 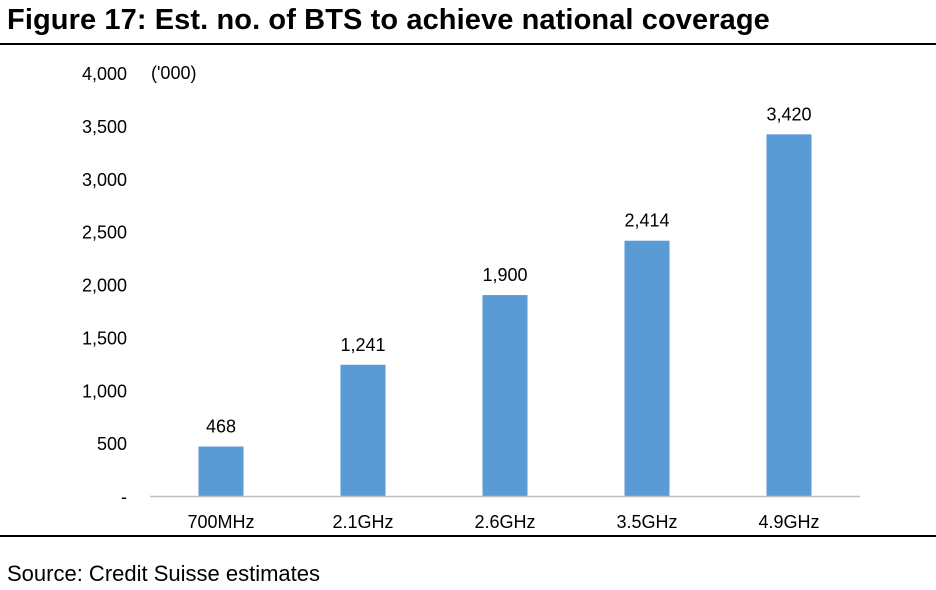 What do you see at coordinates (468, 44) in the screenshot?
I see `title-divider` at bounding box center [468, 44].